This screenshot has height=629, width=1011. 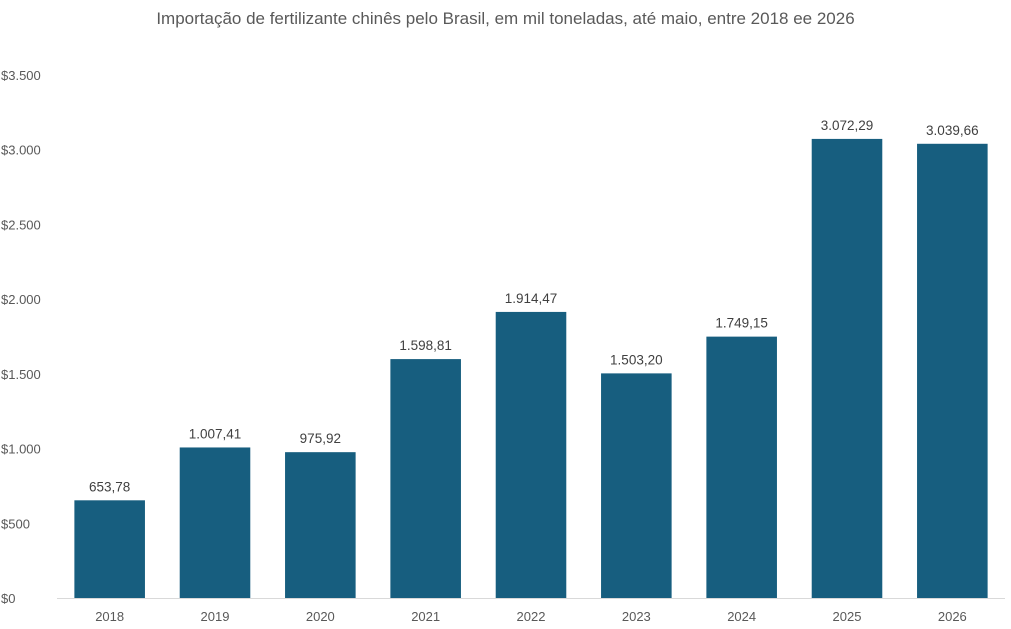 What do you see at coordinates (15, 523) in the screenshot?
I see `y-tick-label: $500` at bounding box center [15, 523].